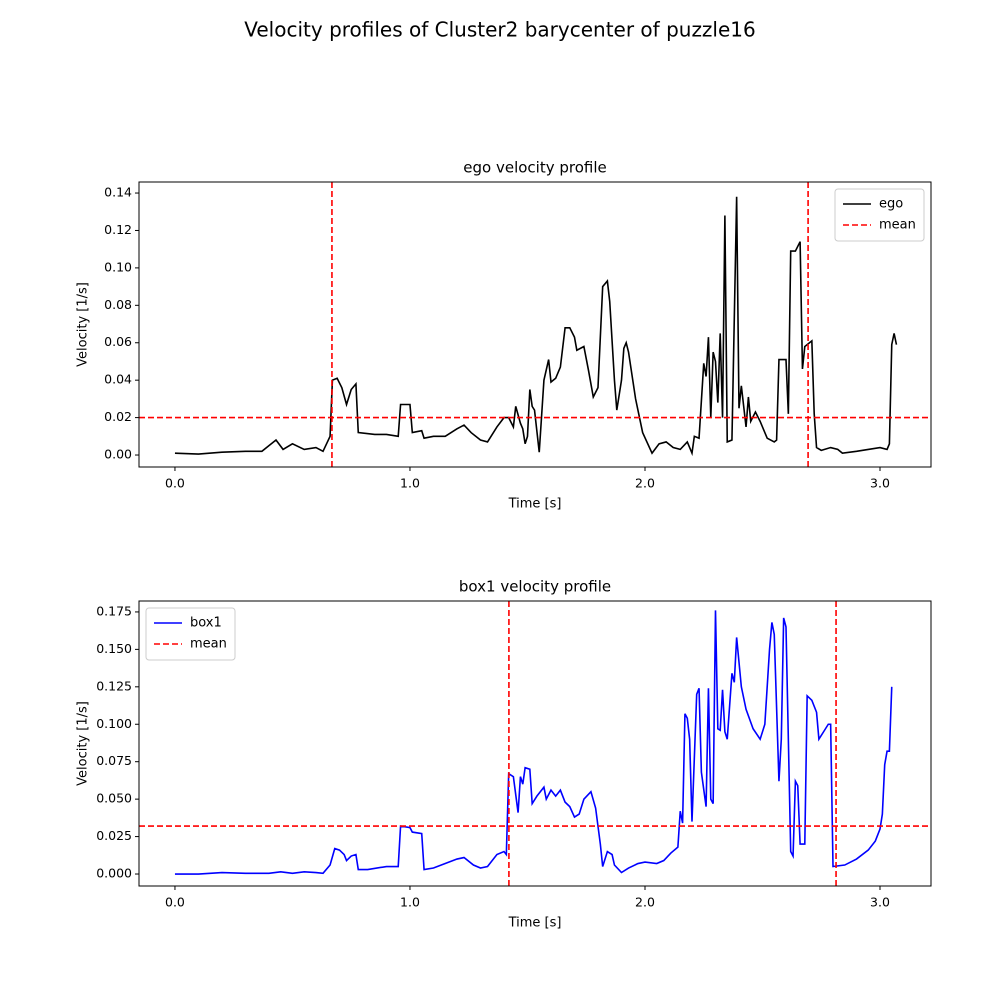  Describe the element at coordinates (118, 341) in the screenshot. I see `y-tick-label: 0.06` at that location.